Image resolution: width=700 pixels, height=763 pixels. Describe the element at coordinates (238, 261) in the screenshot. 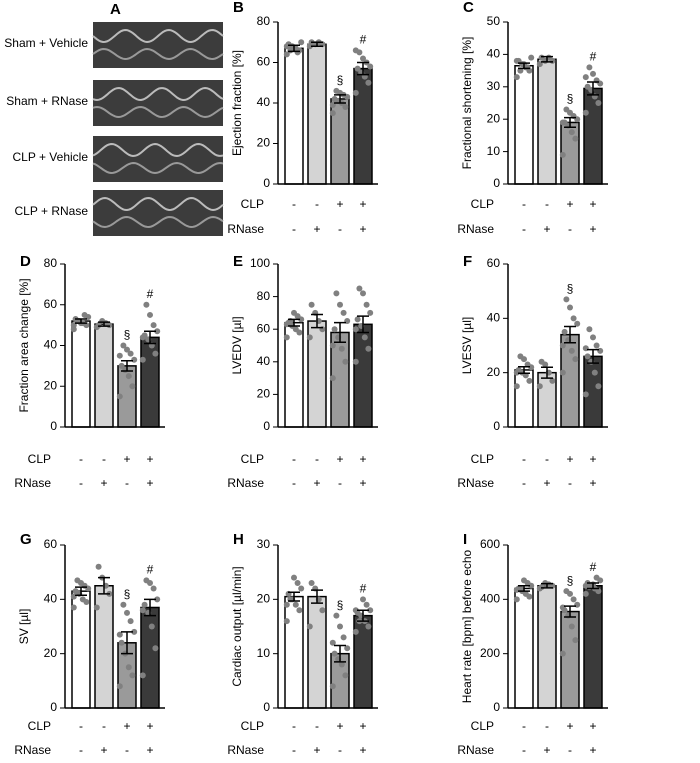

I see `panel-letter: E` at that location.